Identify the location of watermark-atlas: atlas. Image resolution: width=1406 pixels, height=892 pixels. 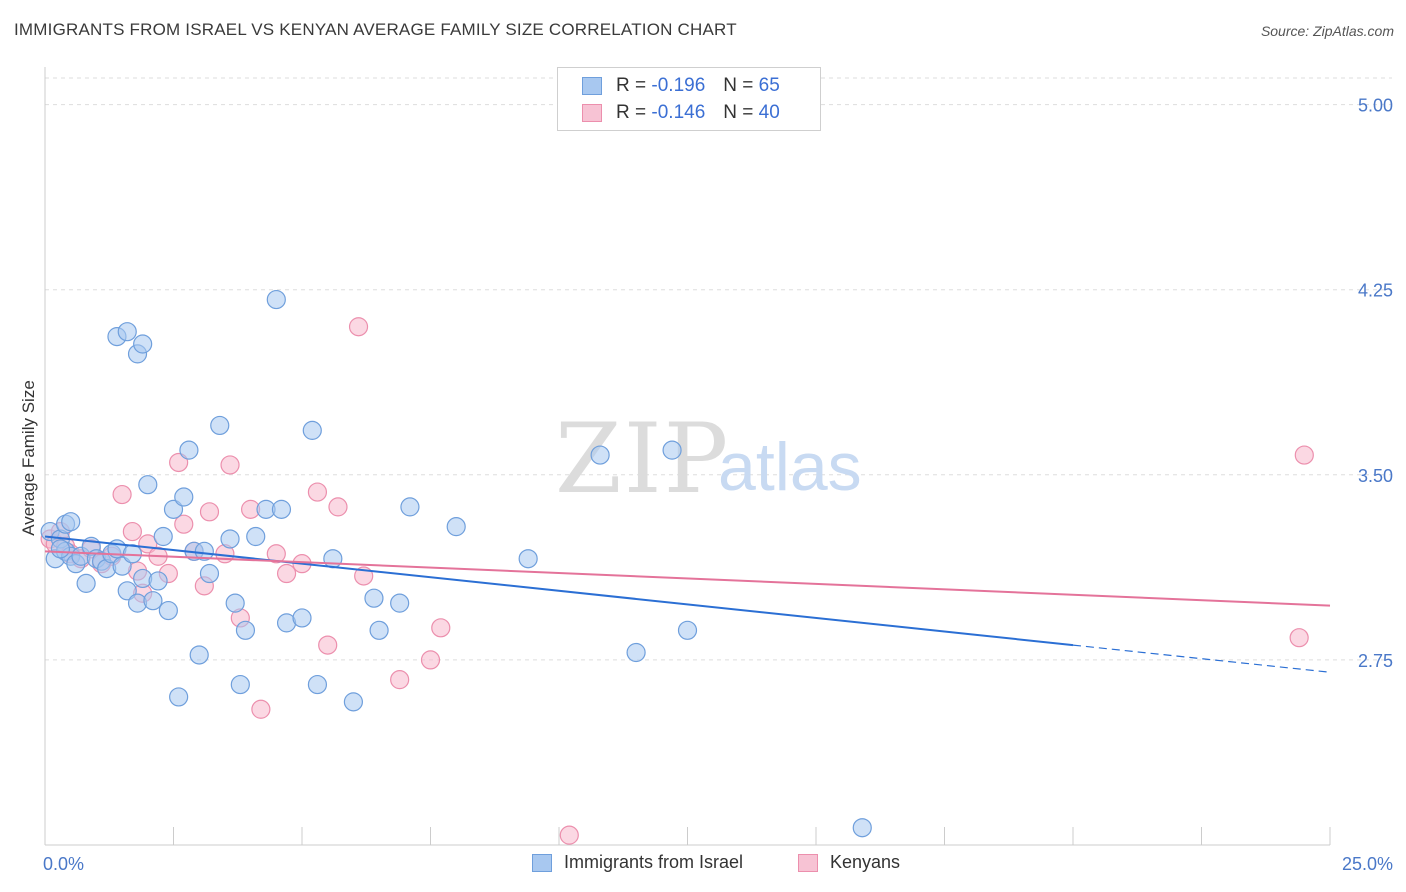
(790, 467).